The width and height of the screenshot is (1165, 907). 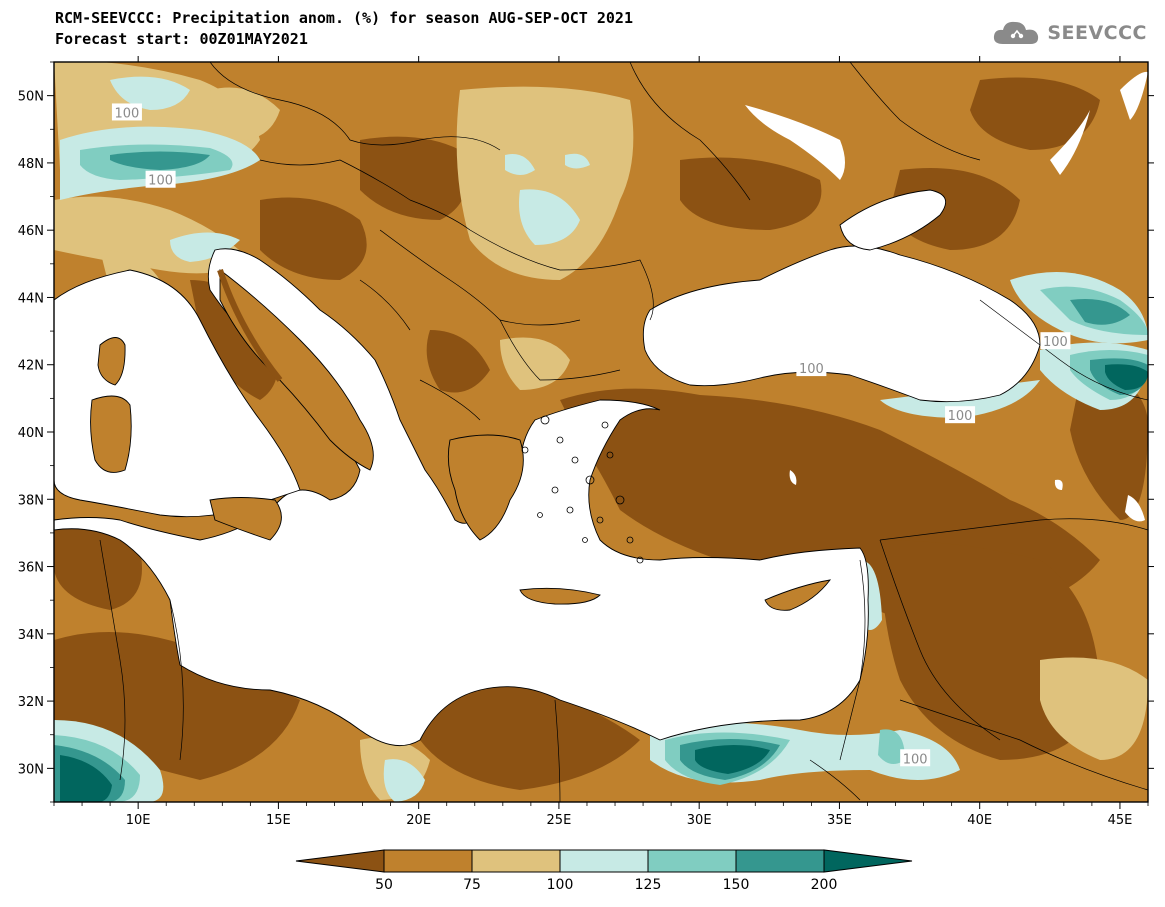 What do you see at coordinates (31, 635) in the screenshot?
I see `lat-tick-label: 34N` at bounding box center [31, 635].